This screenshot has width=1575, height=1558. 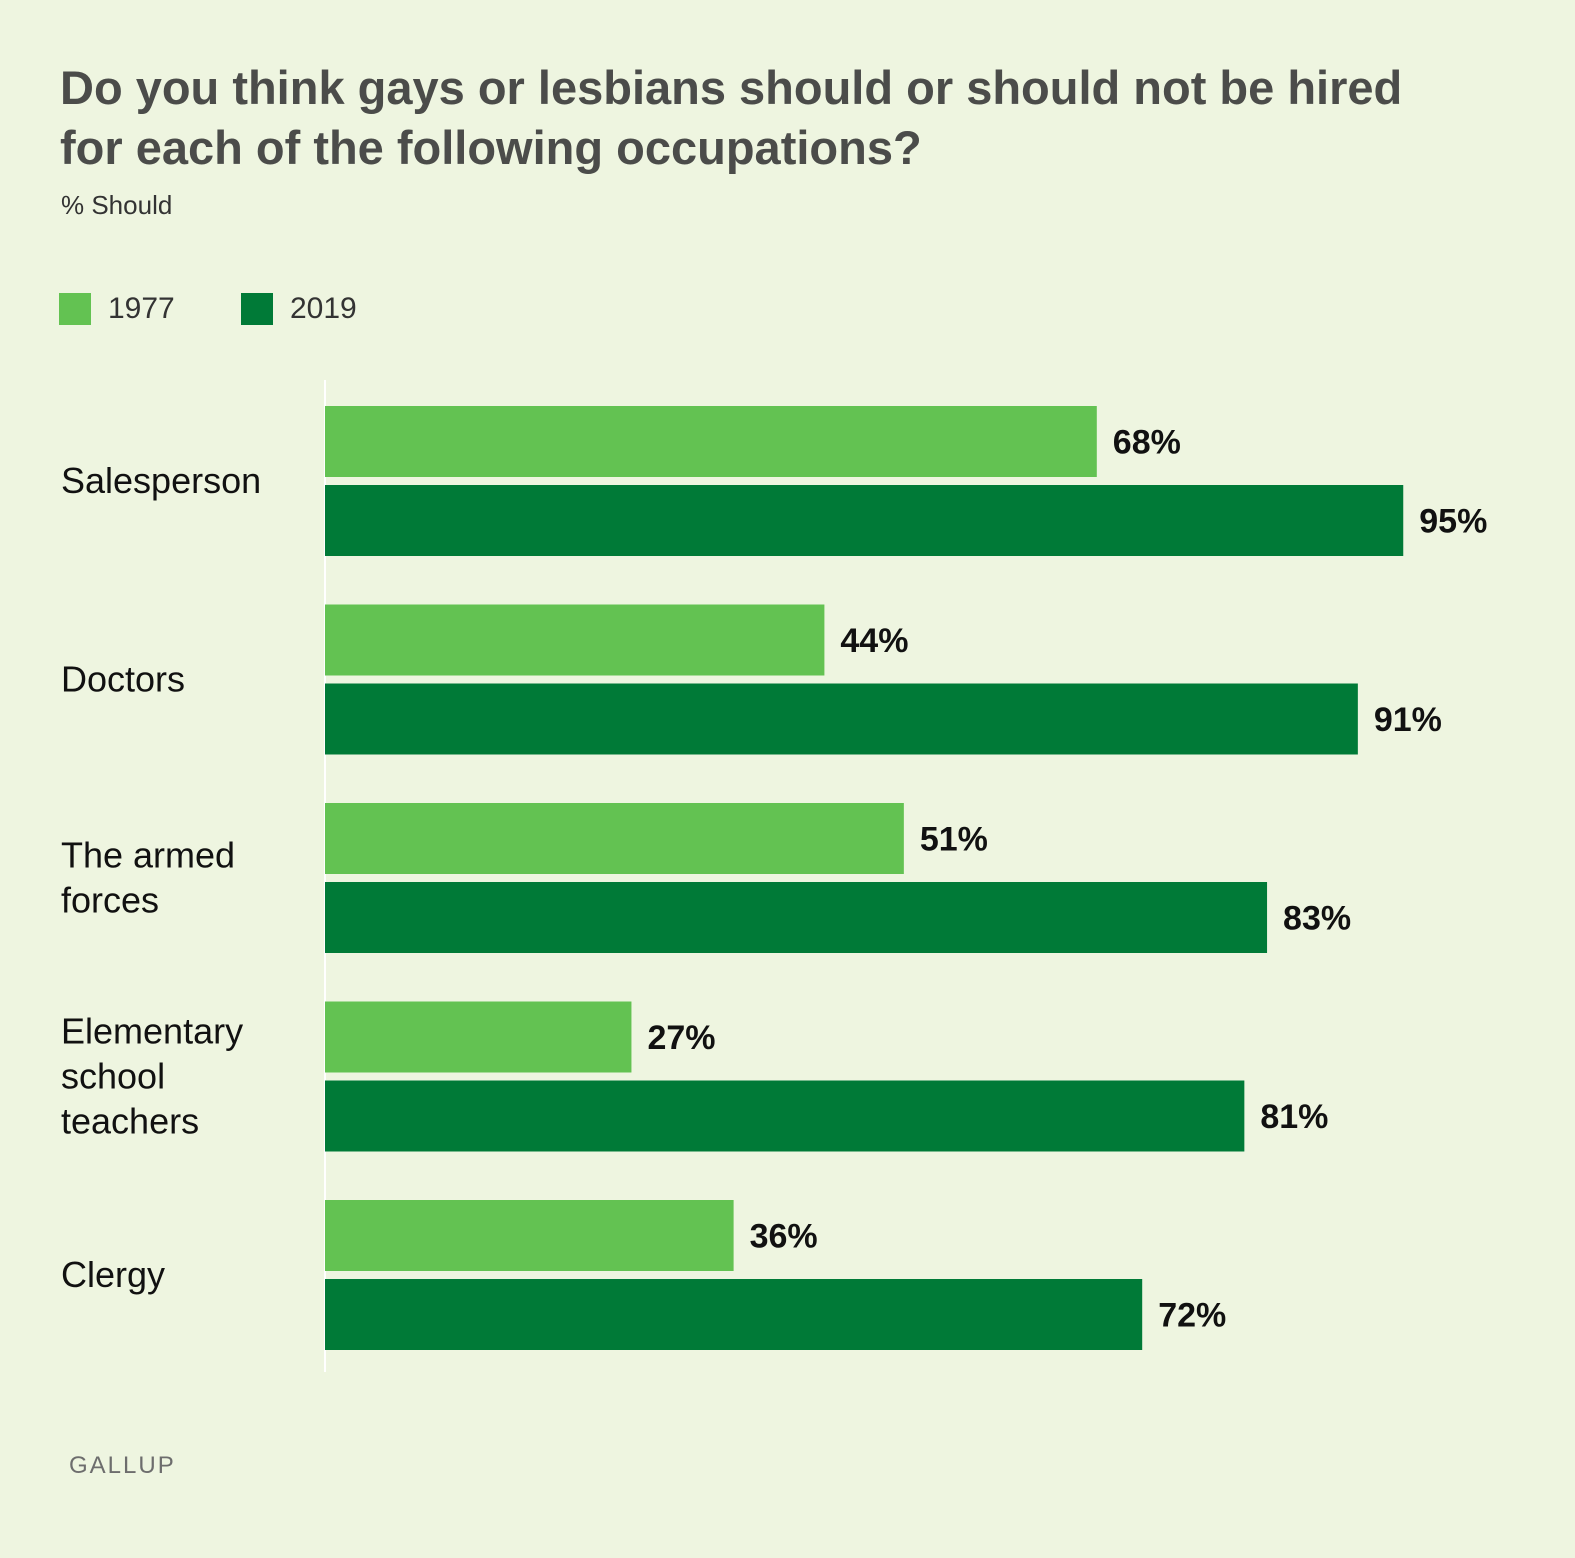 What do you see at coordinates (1294, 1117) in the screenshot?
I see `data-label-2019: 81%` at bounding box center [1294, 1117].